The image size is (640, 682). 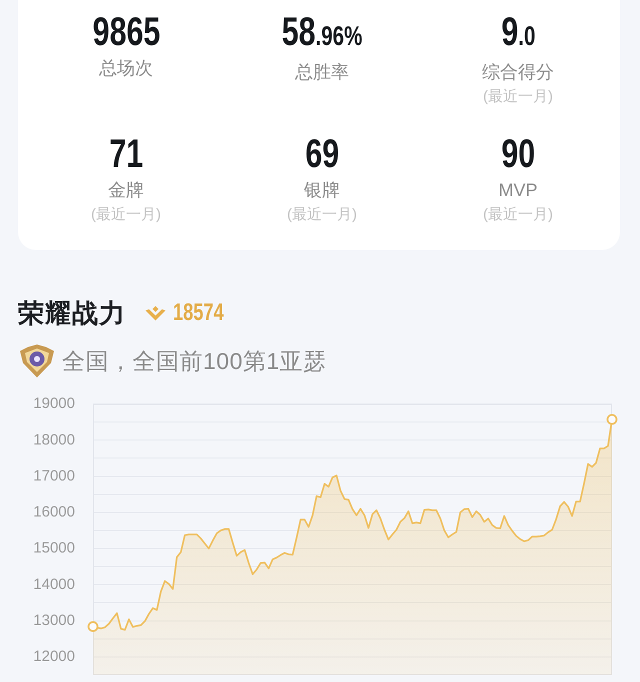 I want to click on y-tick-label: 15000, so click(x=54, y=548).